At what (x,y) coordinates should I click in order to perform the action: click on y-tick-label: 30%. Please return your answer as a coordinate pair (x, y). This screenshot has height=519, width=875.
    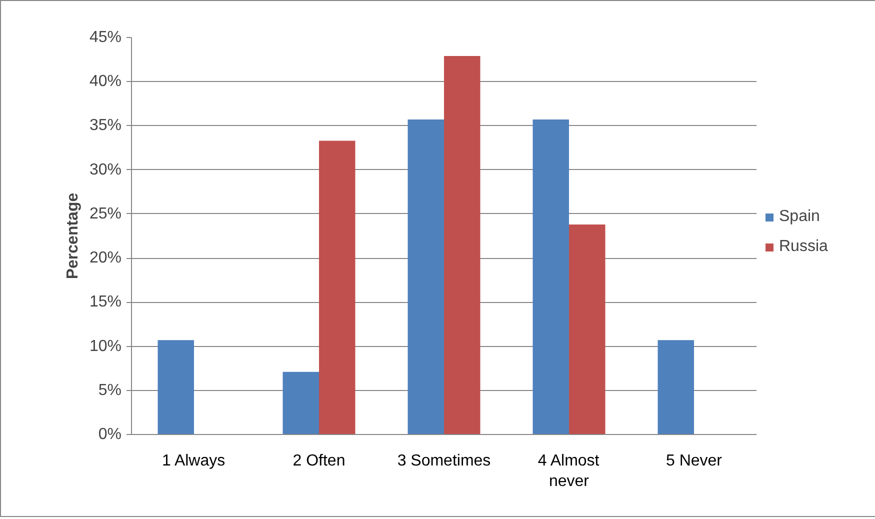
    Looking at the image, I should click on (105, 169).